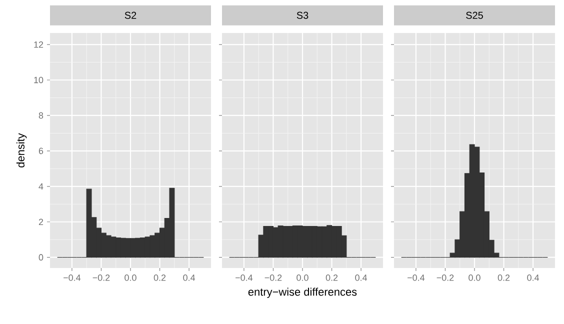 The width and height of the screenshot is (564, 324). Describe the element at coordinates (302, 15) in the screenshot. I see `chart-title: S3` at that location.